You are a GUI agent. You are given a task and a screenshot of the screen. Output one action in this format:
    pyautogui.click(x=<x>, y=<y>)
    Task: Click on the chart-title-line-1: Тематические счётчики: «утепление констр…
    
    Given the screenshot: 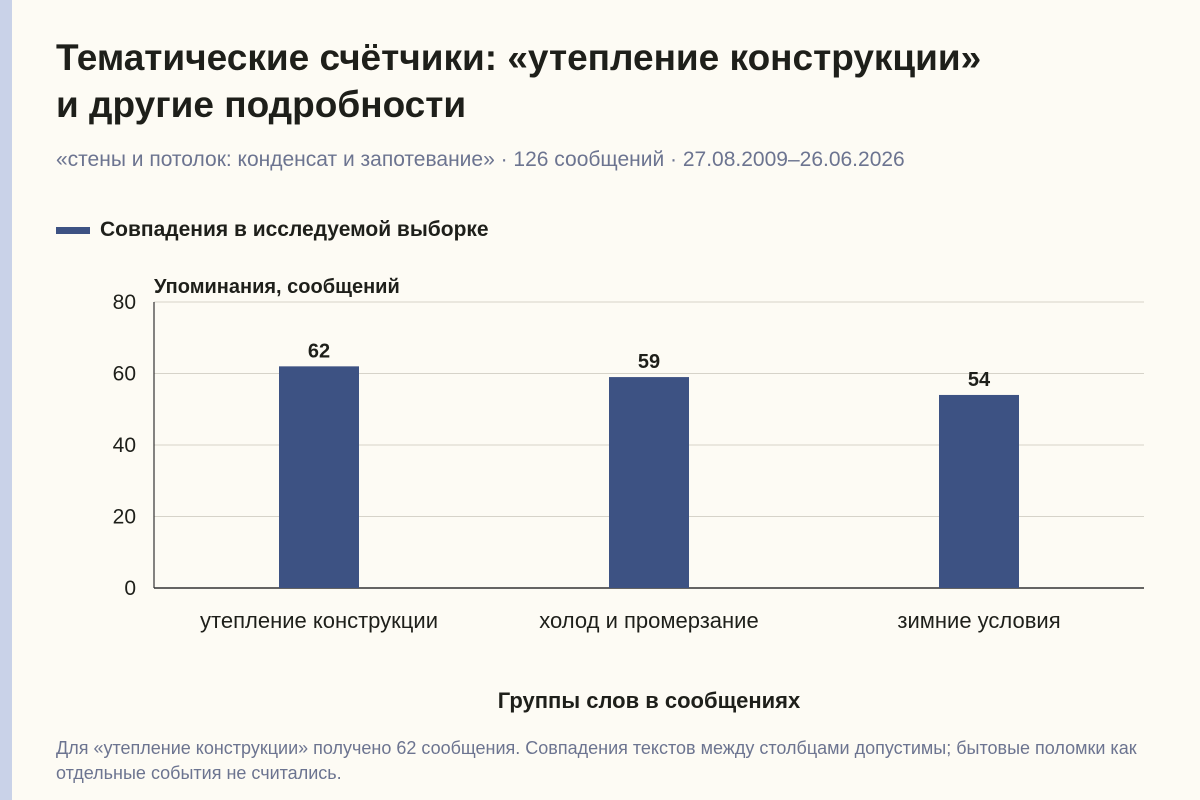 What is the action you would take?
    pyautogui.click(x=519, y=57)
    